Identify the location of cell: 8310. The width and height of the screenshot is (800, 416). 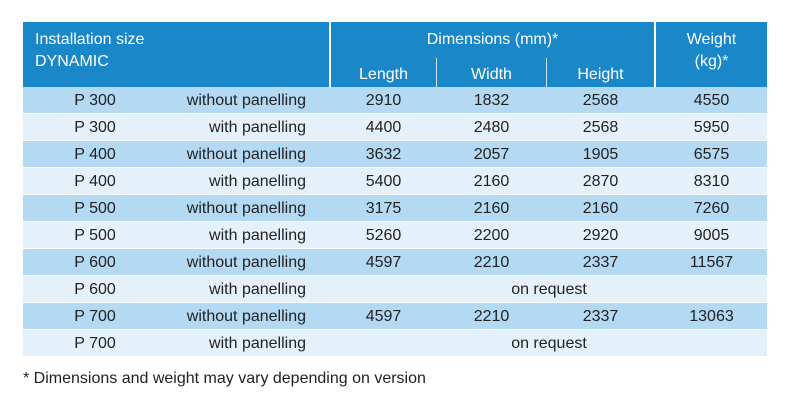
(711, 181).